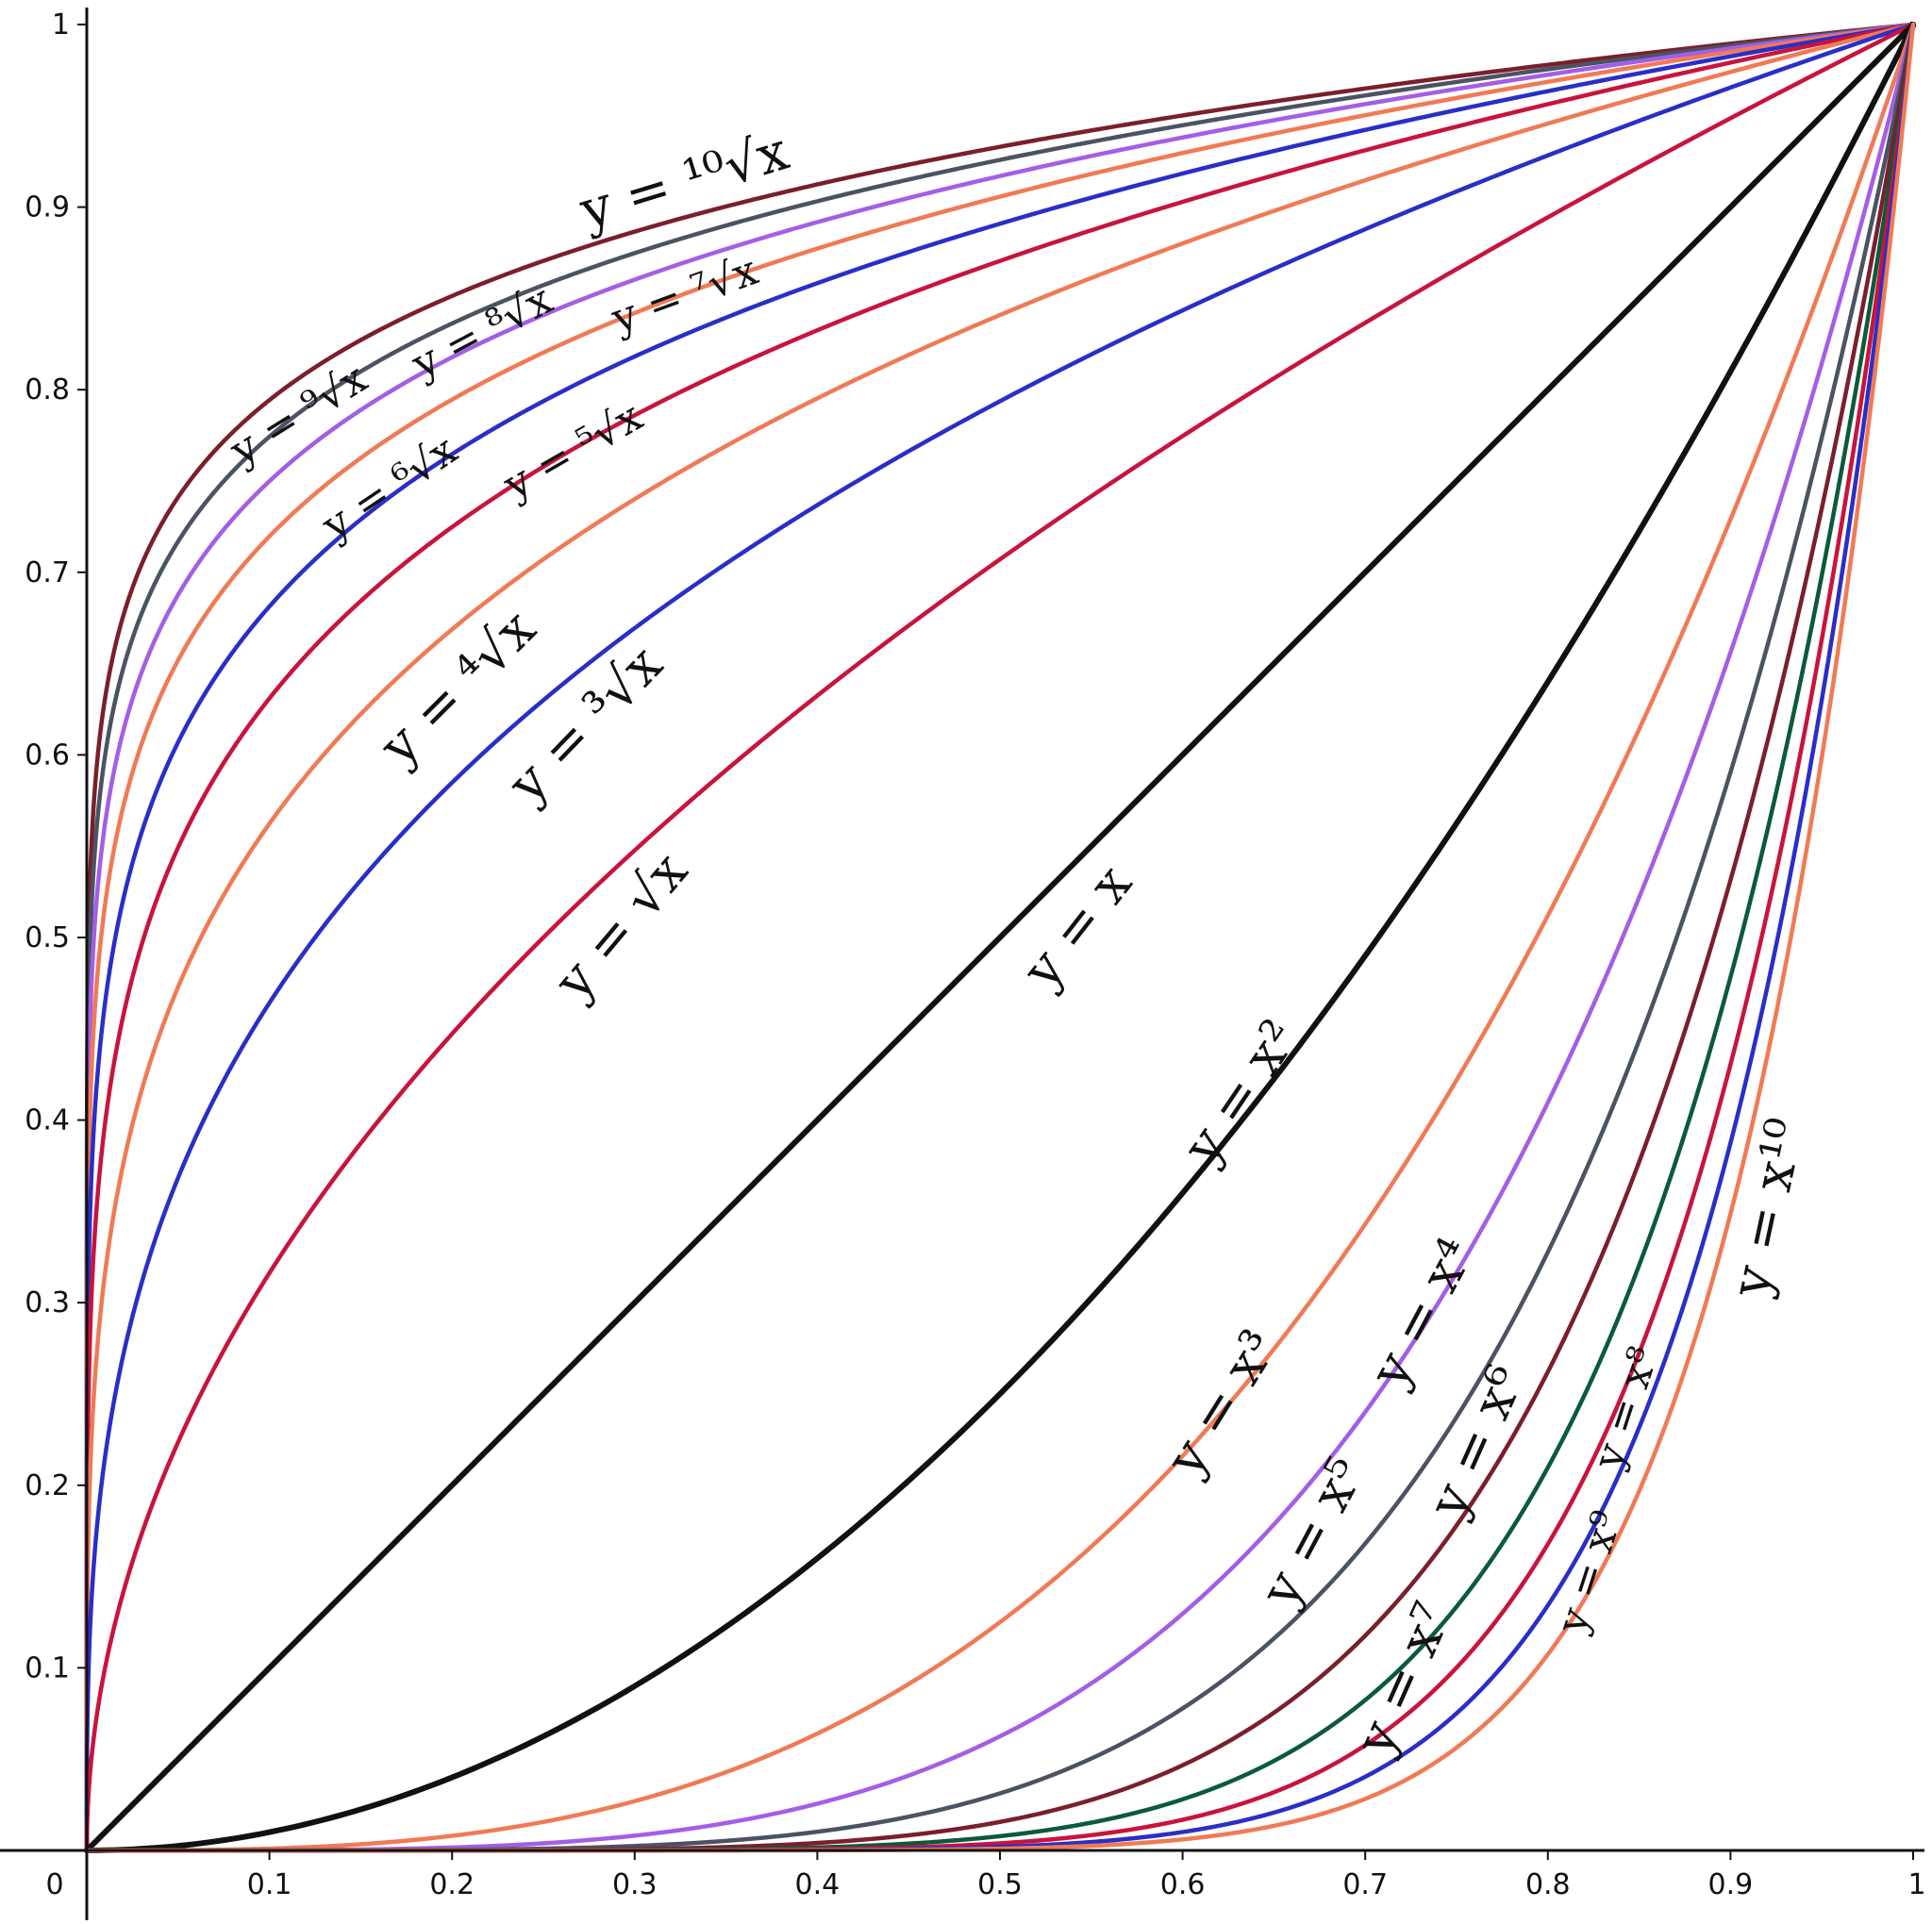 This screenshot has width=1932, height=1924. Describe the element at coordinates (1365, 1884) in the screenshot. I see `x-tick-label: 0.7` at that location.